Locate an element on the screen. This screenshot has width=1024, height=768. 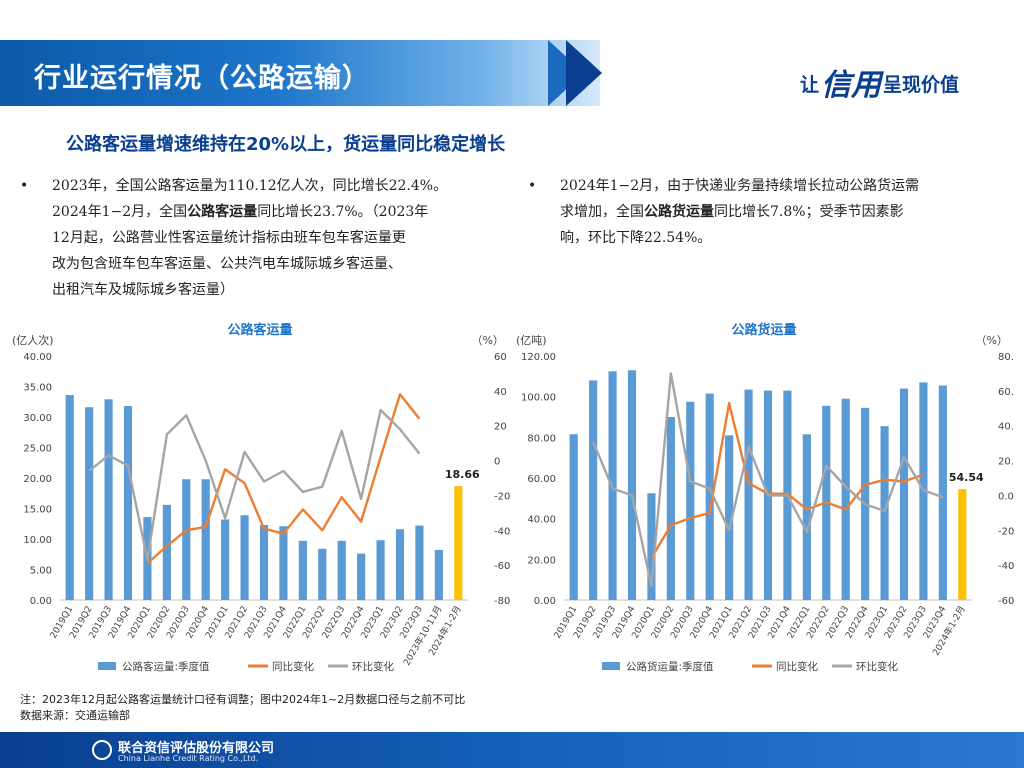
y-tick-right: 40 is located at coordinates (500, 392).